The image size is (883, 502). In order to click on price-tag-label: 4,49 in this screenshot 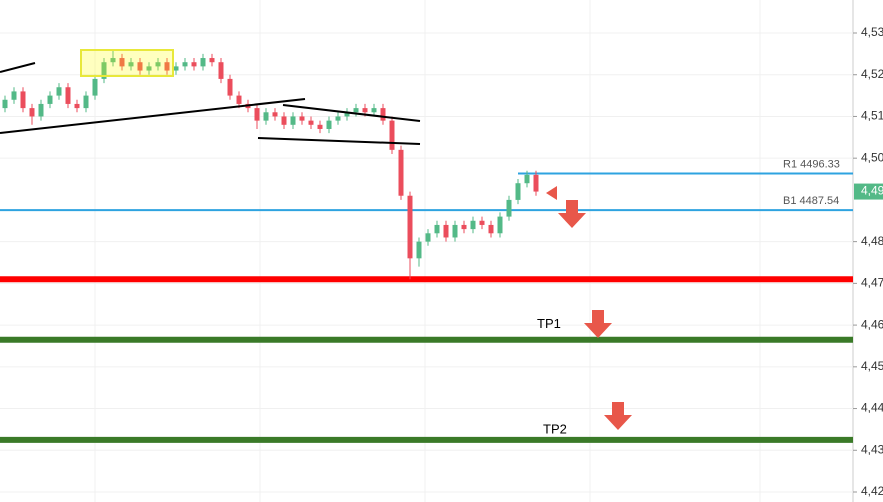, I will do `click(872, 191)`.